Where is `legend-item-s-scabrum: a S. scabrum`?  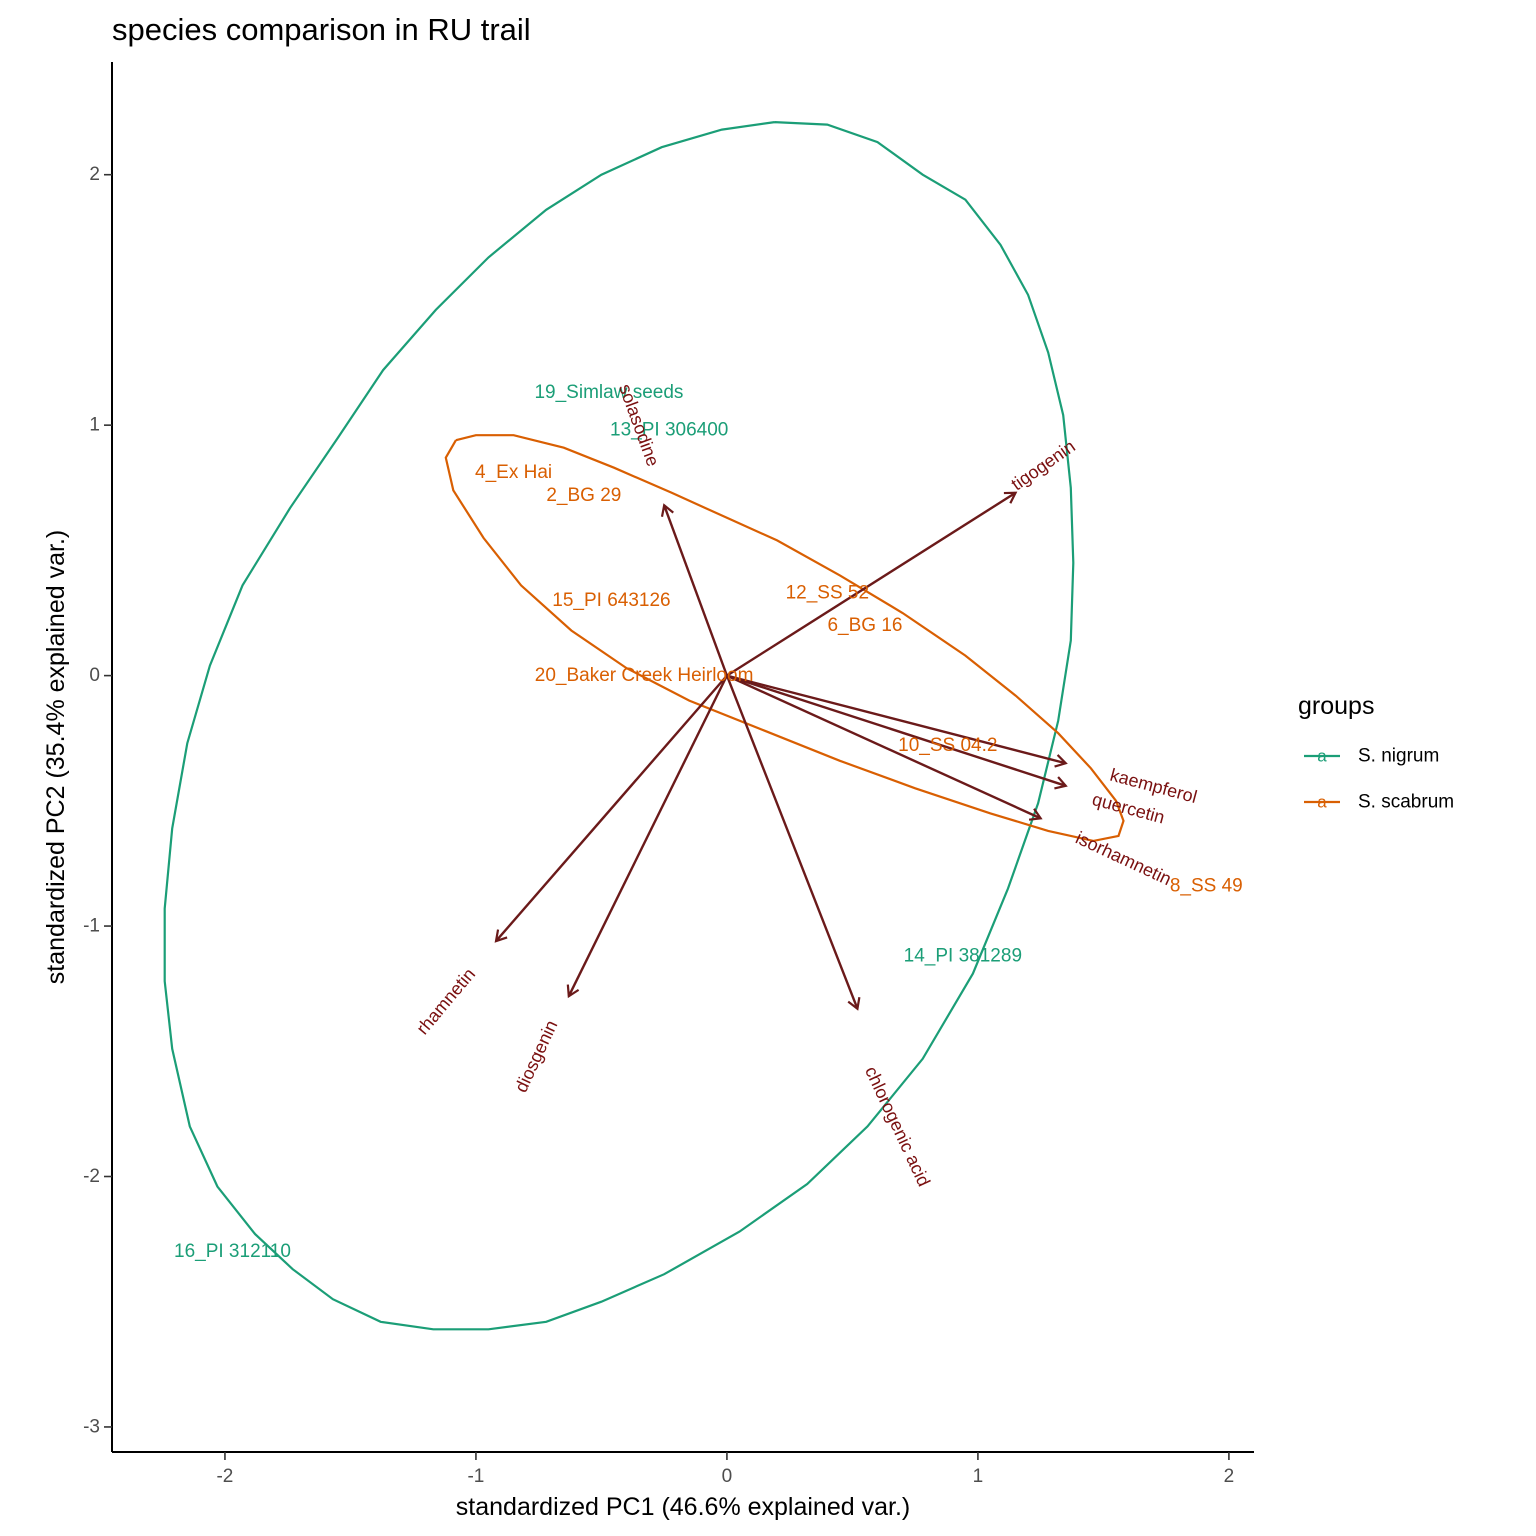
legend-item-s-scabrum: a S. scabrum is located at coordinates (1379, 802).